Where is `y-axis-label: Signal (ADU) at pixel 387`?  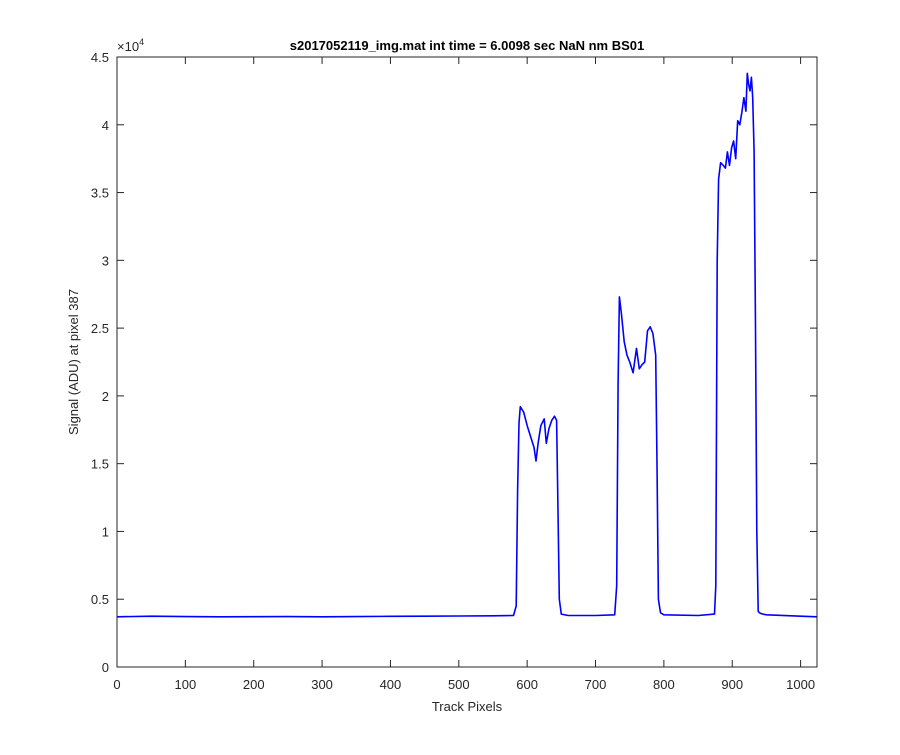 y-axis-label: Signal (ADU) at pixel 387 is located at coordinates (73, 362).